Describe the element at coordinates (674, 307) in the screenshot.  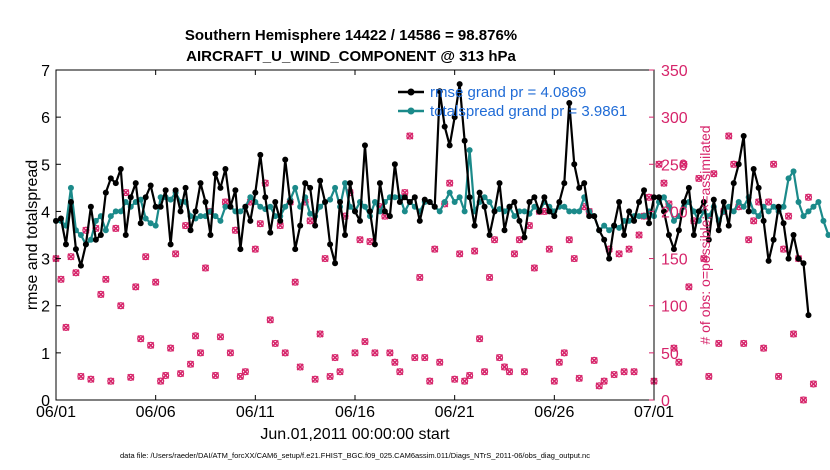
I see `y-right-tick-label: 100` at that location.